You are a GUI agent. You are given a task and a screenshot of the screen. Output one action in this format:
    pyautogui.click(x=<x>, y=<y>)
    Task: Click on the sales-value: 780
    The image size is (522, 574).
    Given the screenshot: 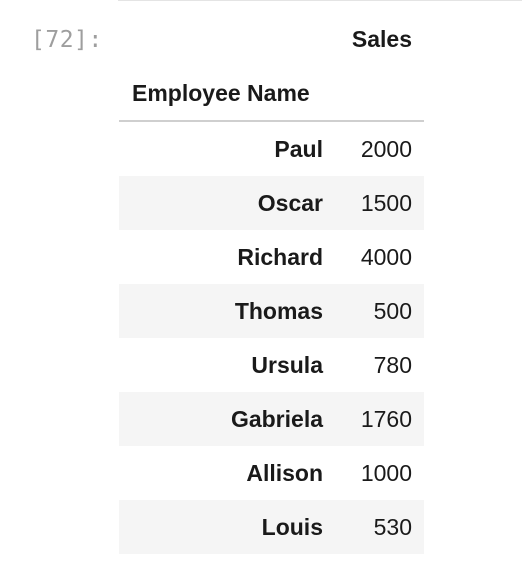 What is the action you would take?
    pyautogui.click(x=392, y=364)
    